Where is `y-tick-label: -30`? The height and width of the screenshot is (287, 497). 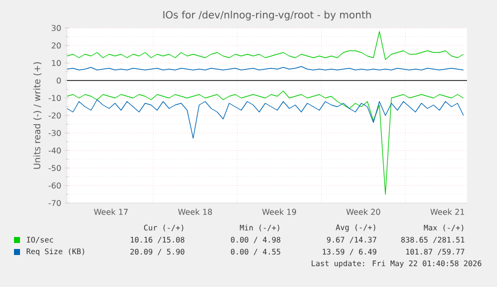 y-tick-label: -30 is located at coordinates (54, 133).